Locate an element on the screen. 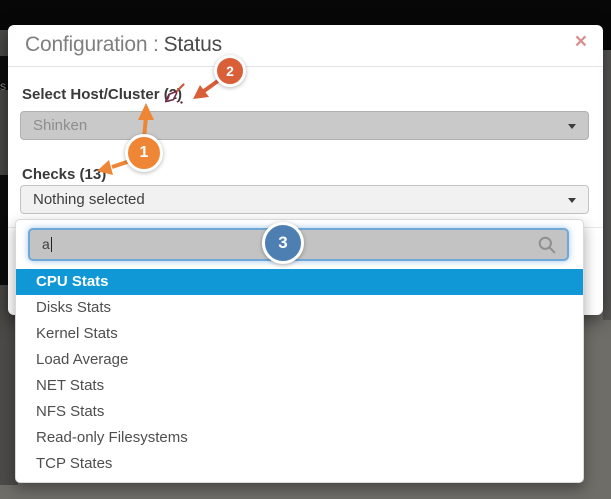 This screenshot has width=611, height=499. callout-badge-1: 1 is located at coordinates (144, 153).